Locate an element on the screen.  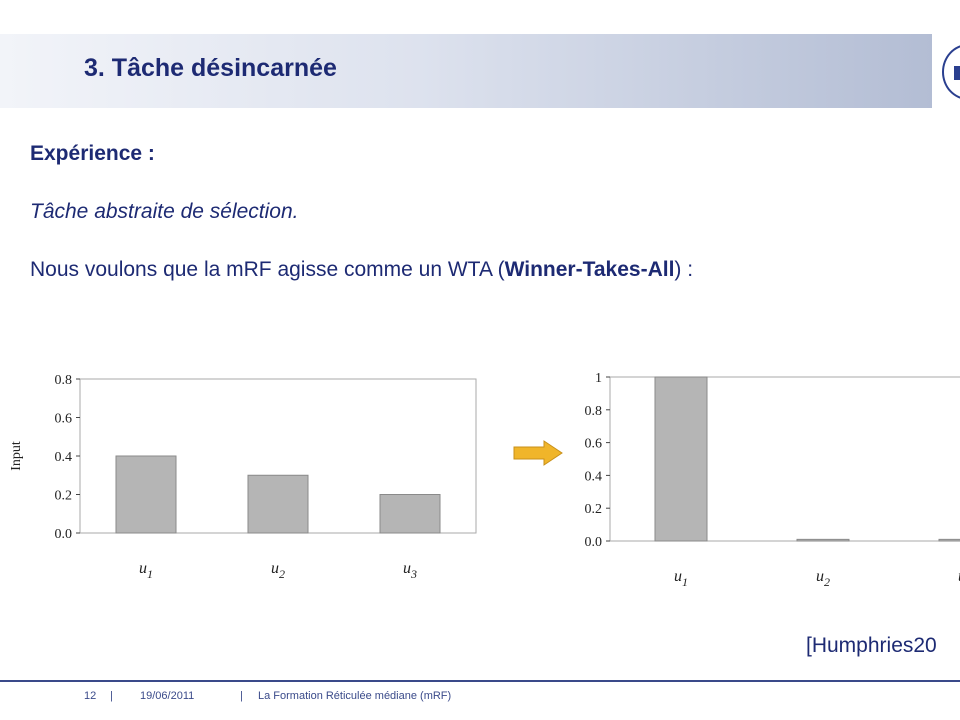
task-description: Tâche abstraite de sélection. is located at coordinates (164, 211).